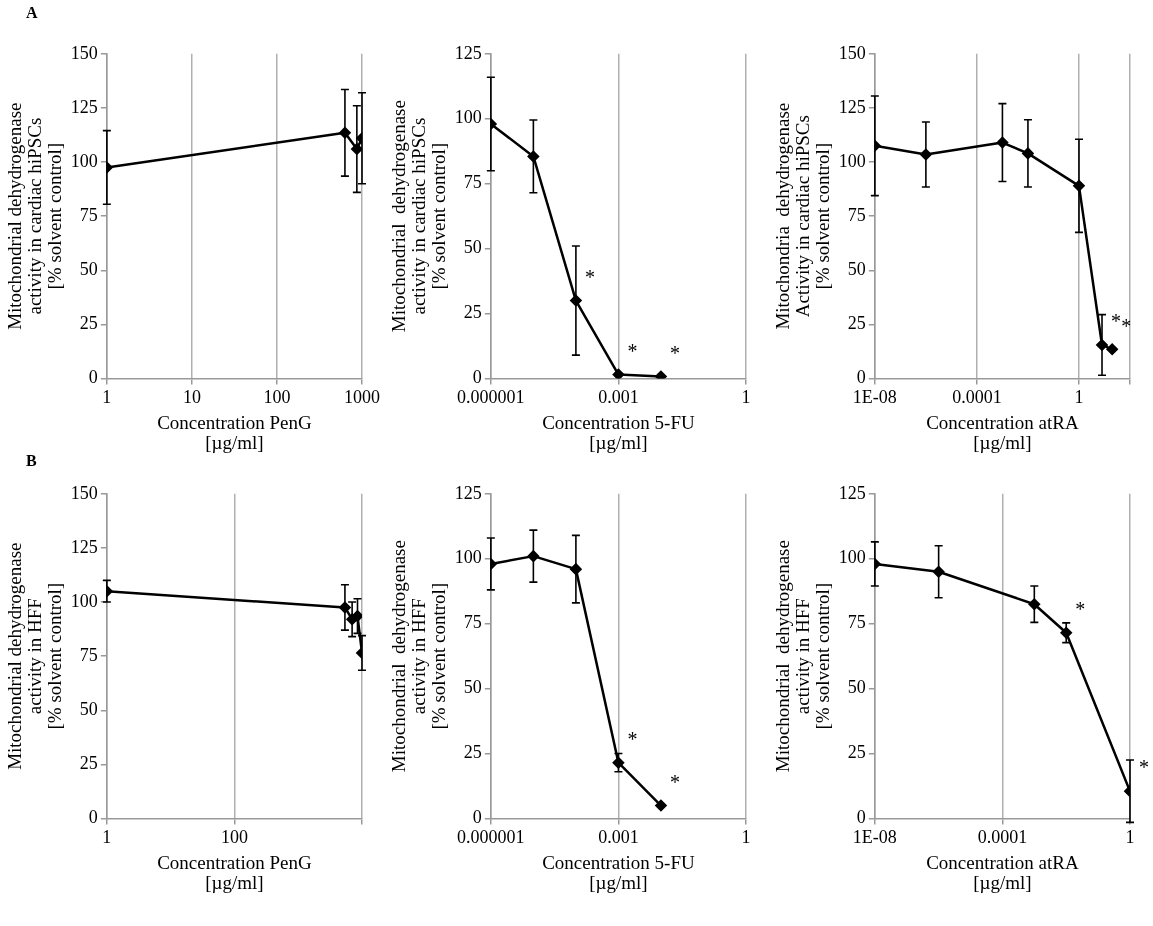  I want to click on y-axis-title: Mitochondria dehydrogenase Activity in cardiac hiPSCs [% solvent control], so click(802, 216).